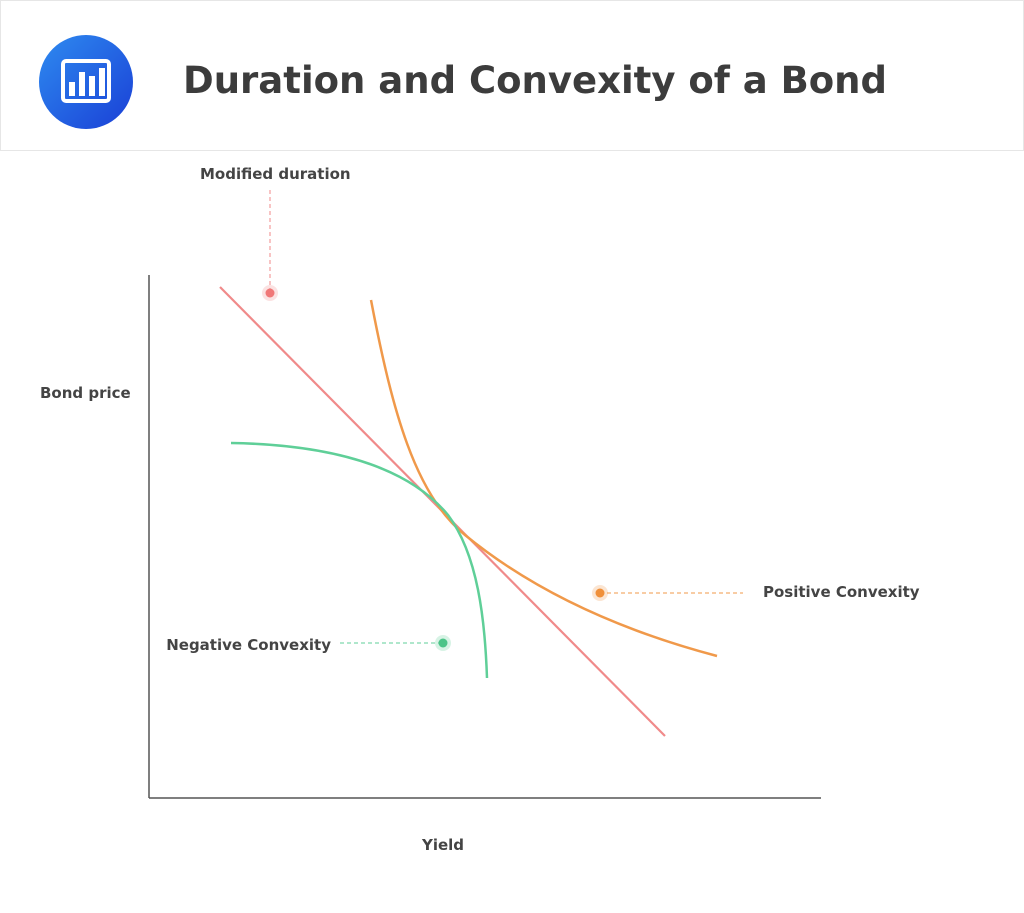  Describe the element at coordinates (86, 82) in the screenshot. I see `logo-icon` at that location.